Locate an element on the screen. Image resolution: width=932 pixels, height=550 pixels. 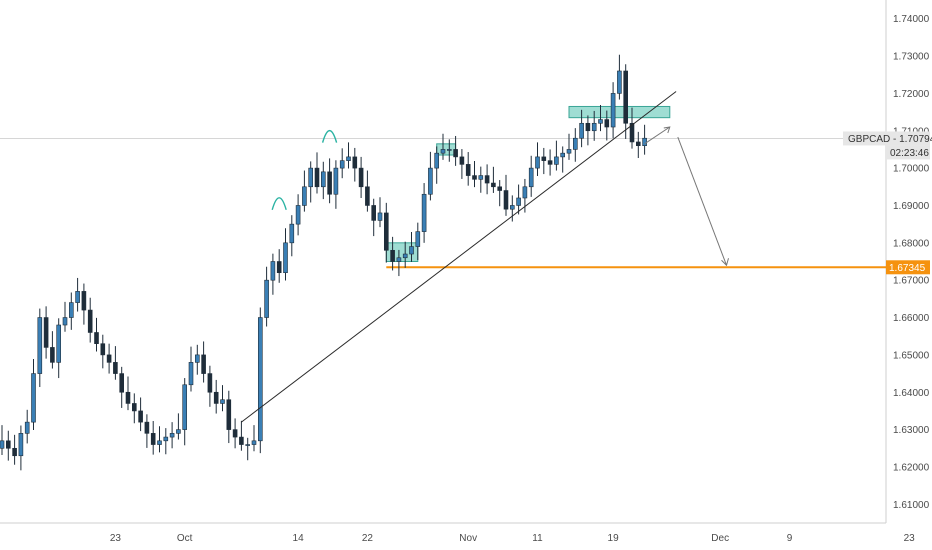
level-price-label: 1.67345 is located at coordinates (908, 267).